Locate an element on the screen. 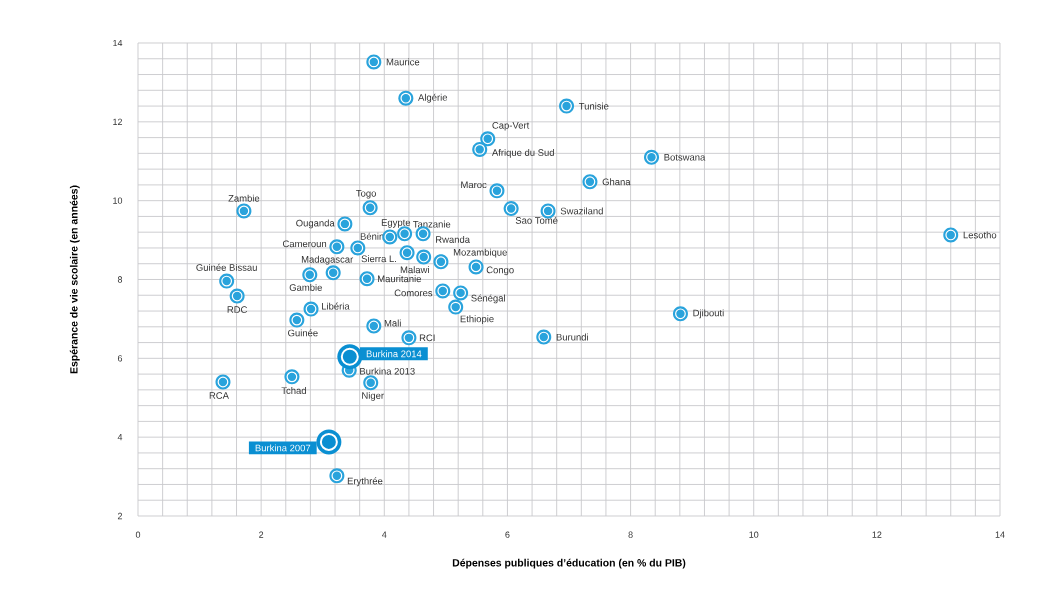  y-tick-label: 12 is located at coordinates (118, 121).